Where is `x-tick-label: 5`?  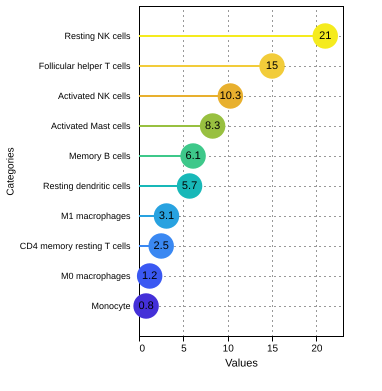
x-tick-label: 5 is located at coordinates (184, 349).